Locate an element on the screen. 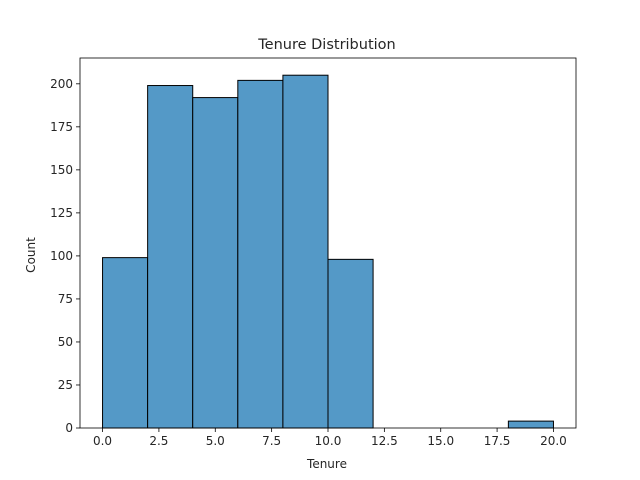 This screenshot has width=640, height=480. y-axis: 0 25 50 75 100 125 150 175 200 is located at coordinates (65, 256).